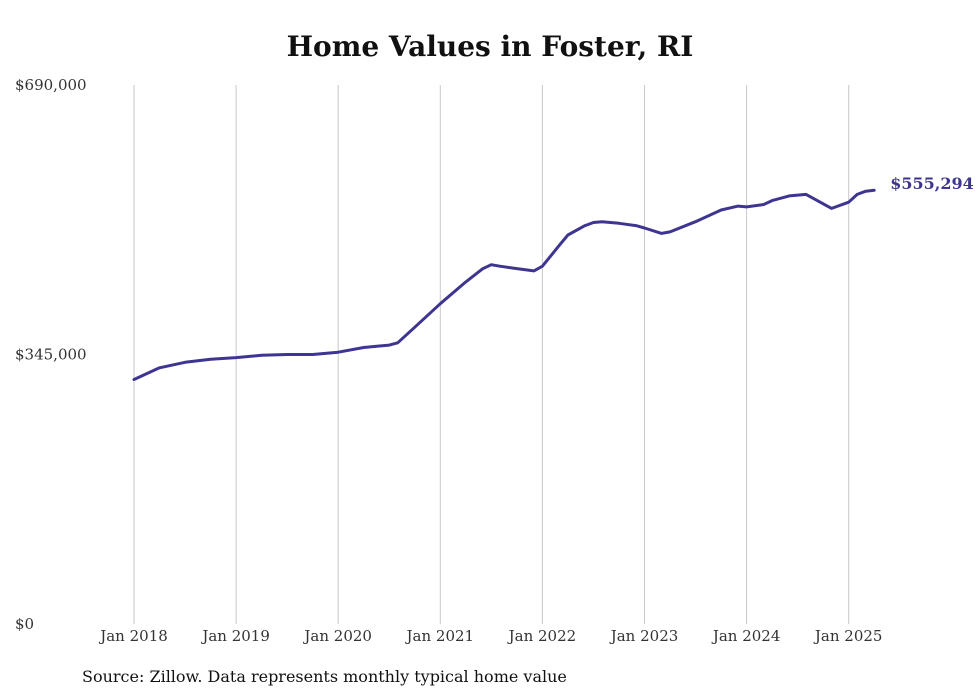 The height and width of the screenshot is (699, 980). I want to click on chart-title: Home Values in Foster, RI, so click(490, 46).